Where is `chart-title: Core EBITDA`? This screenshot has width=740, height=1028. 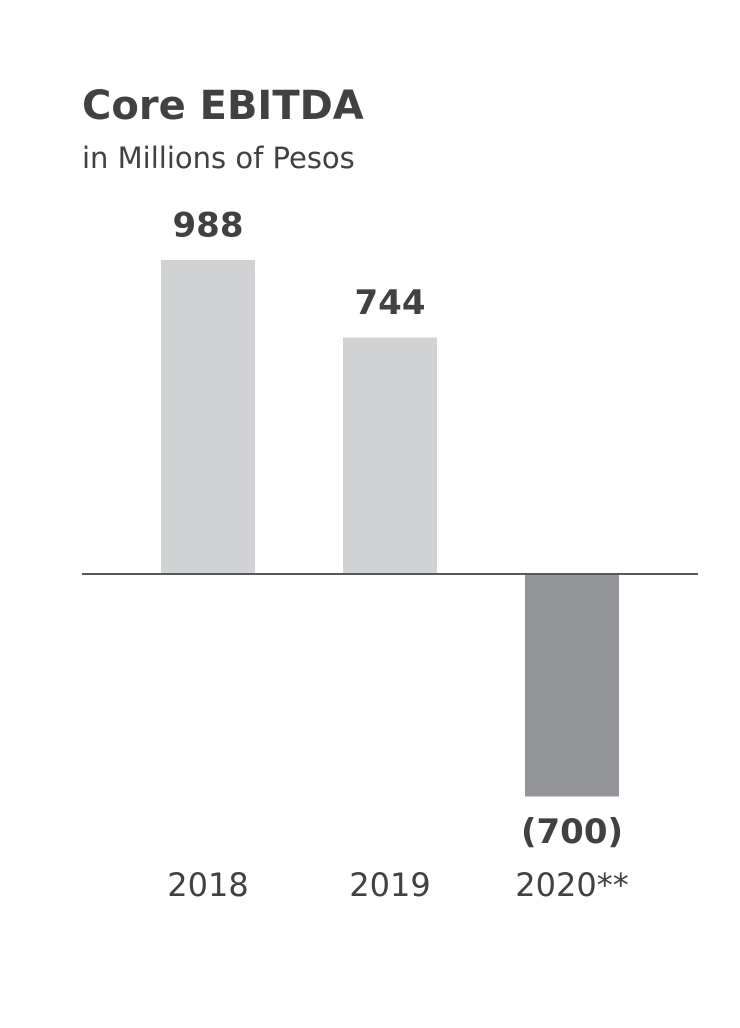 chart-title: Core EBITDA is located at coordinates (223, 106).